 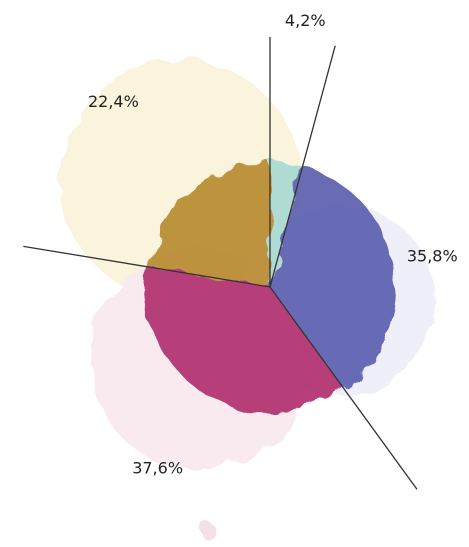 What do you see at coordinates (157, 468) in the screenshot?
I see `data-label: 37,6%` at bounding box center [157, 468].